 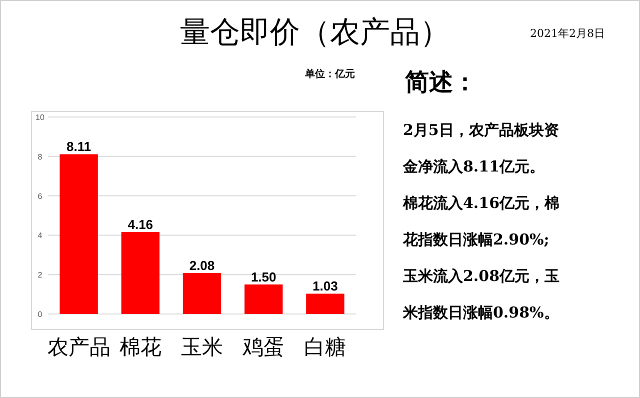 I want to click on y-tick-label: 6, so click(x=40, y=196).